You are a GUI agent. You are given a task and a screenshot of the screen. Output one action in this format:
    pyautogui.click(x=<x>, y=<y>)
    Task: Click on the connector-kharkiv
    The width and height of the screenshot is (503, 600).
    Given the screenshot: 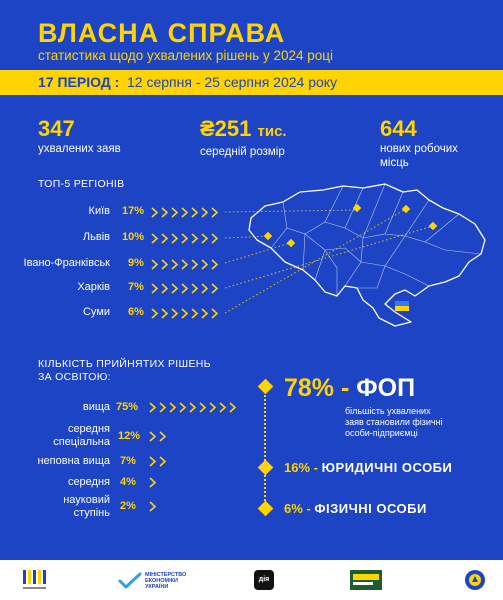 What is the action you would take?
    pyautogui.click(x=329, y=257)
    